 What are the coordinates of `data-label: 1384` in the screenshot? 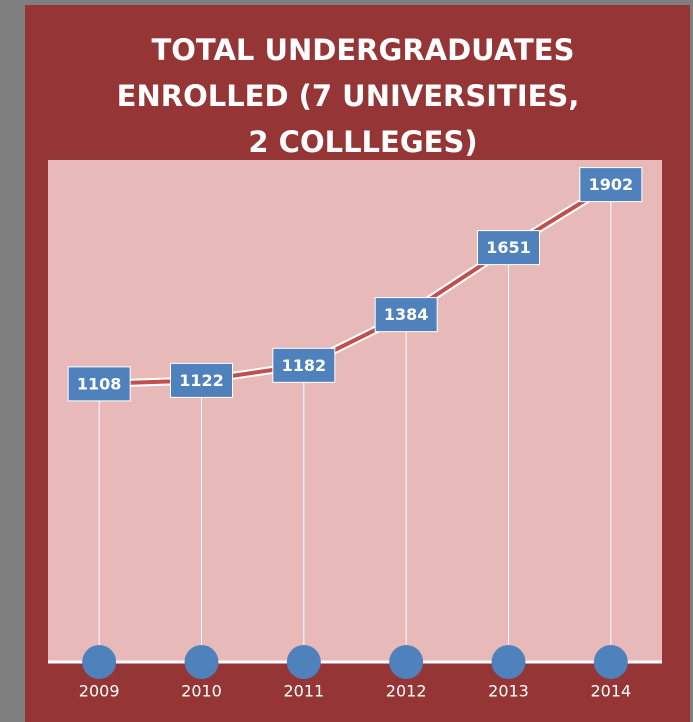 It's located at (406, 314).